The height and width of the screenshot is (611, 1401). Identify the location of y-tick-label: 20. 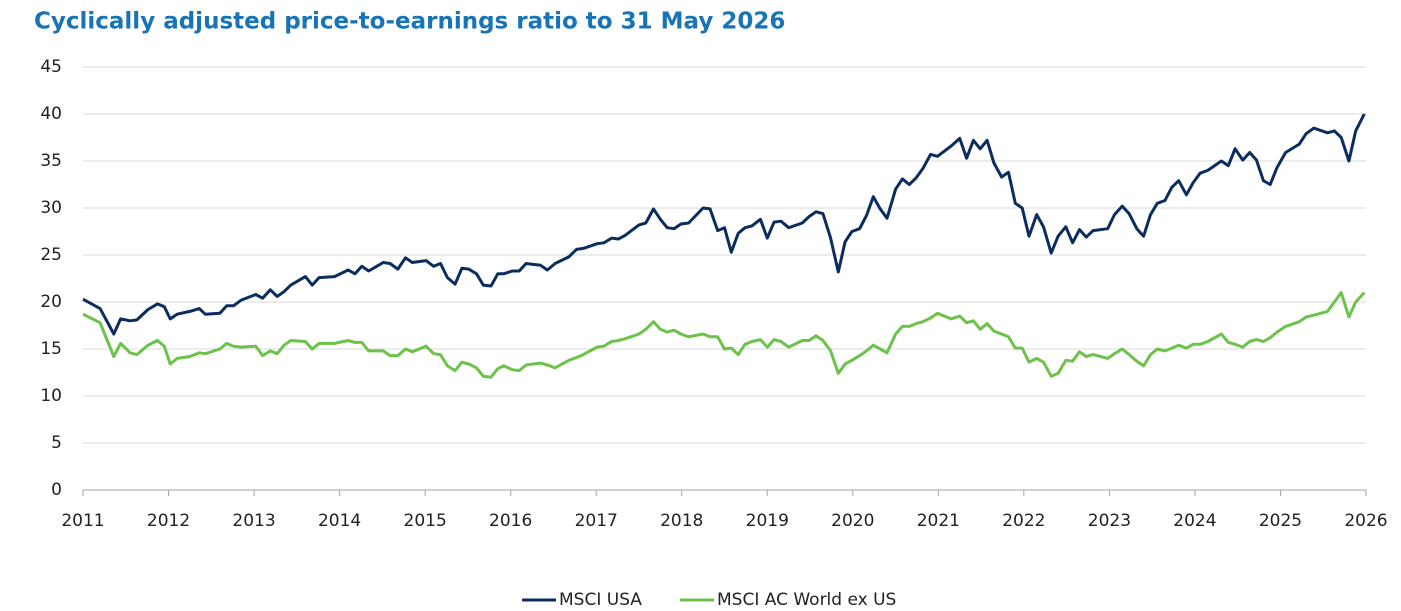
(51, 302).